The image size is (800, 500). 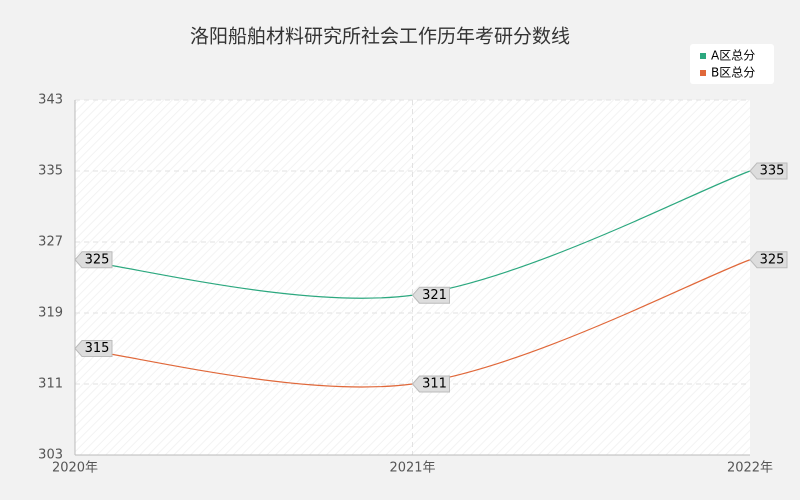 What do you see at coordinates (50, 171) in the screenshot?
I see `y-tick-label: 335` at bounding box center [50, 171].